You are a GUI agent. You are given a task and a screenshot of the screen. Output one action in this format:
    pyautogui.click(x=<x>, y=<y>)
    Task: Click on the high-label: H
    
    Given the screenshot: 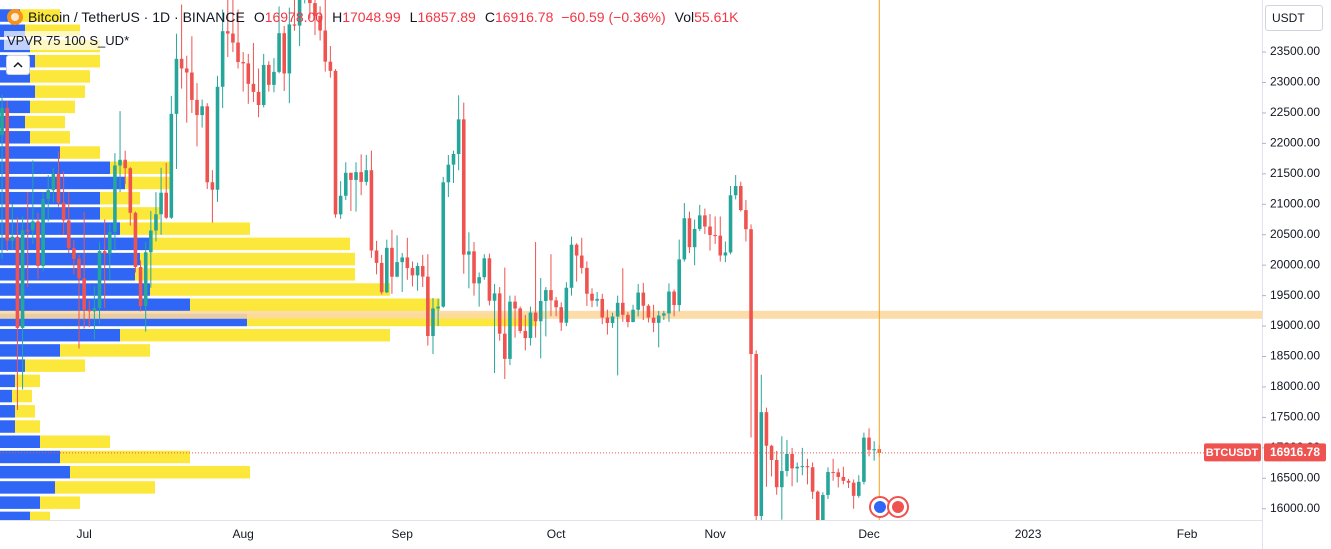 What is the action you would take?
    pyautogui.click(x=337, y=17)
    